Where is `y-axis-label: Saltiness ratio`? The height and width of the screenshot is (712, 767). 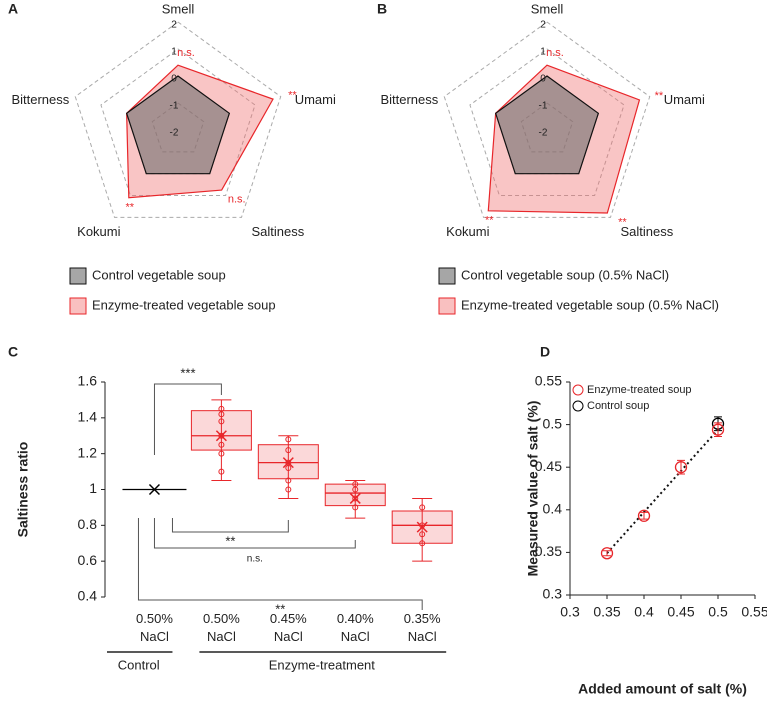 y-axis-label: Saltiness ratio is located at coordinates (23, 490).